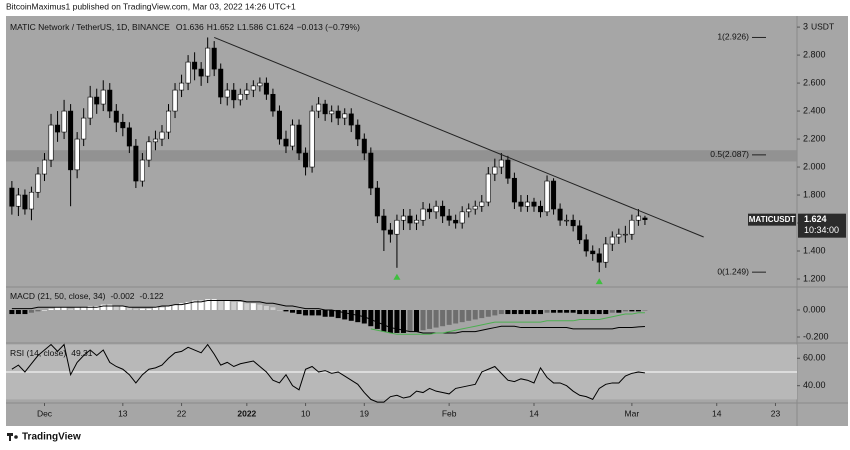 Image resolution: width=850 pixels, height=450 pixels. What do you see at coordinates (632, 413) in the screenshot?
I see `x-tick-label: Mar` at bounding box center [632, 413].